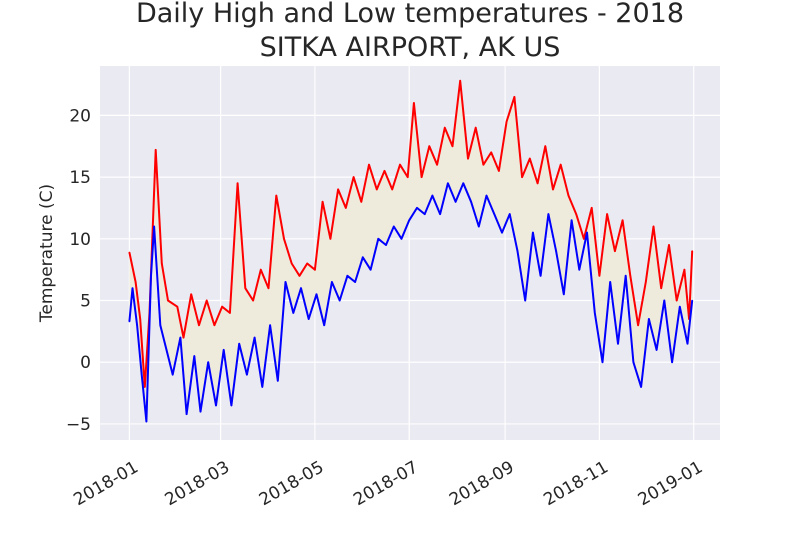  What do you see at coordinates (78, 270) in the screenshot?
I see `y-axis: −5 0 5 10 15 20` at bounding box center [78, 270].